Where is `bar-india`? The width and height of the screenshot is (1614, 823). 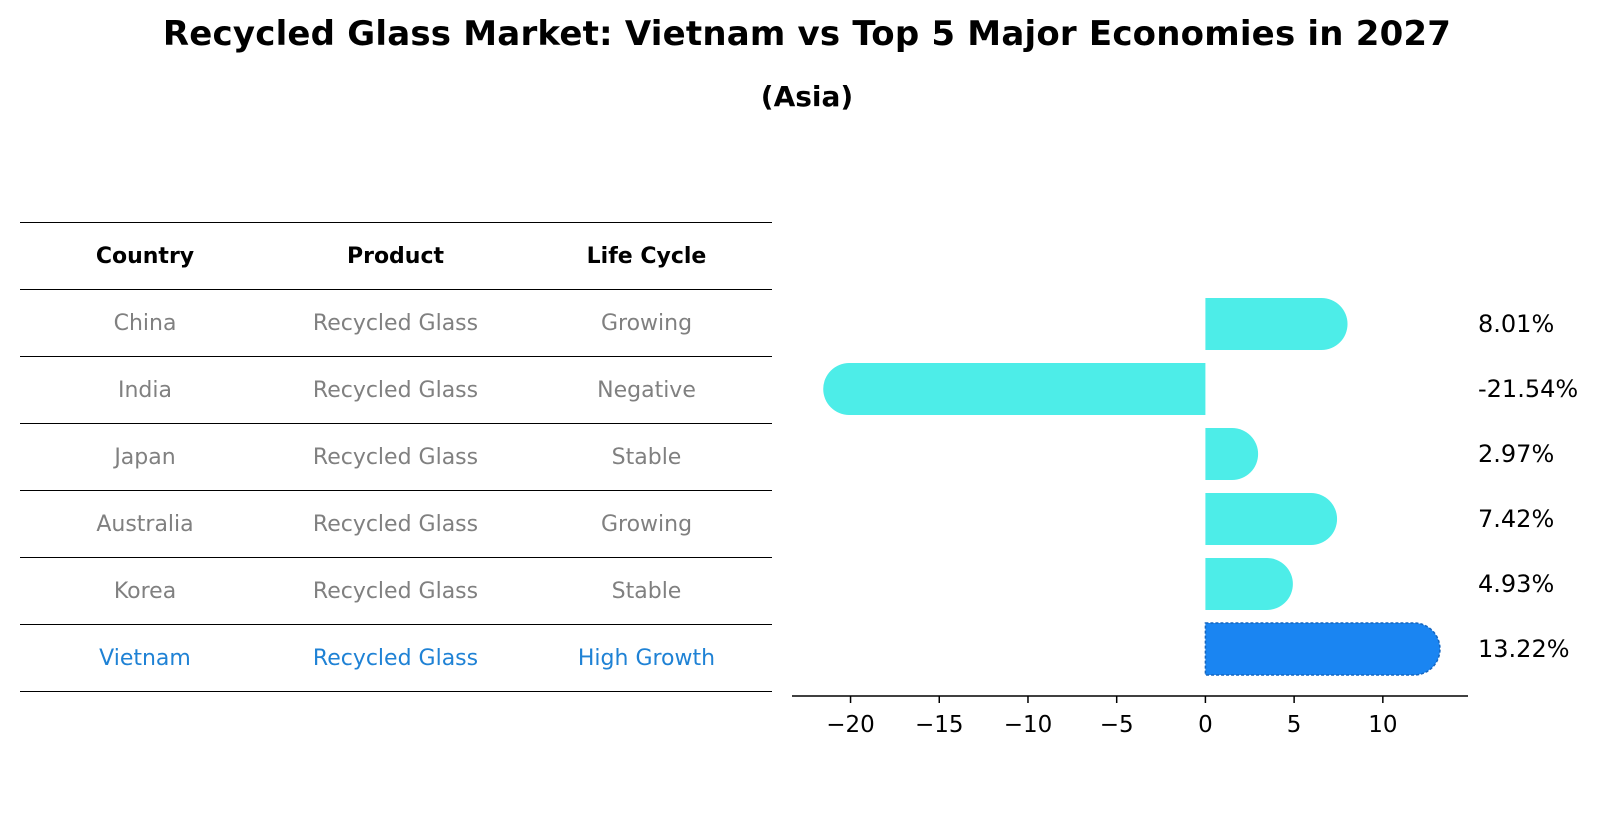 bar-india is located at coordinates (1014, 389).